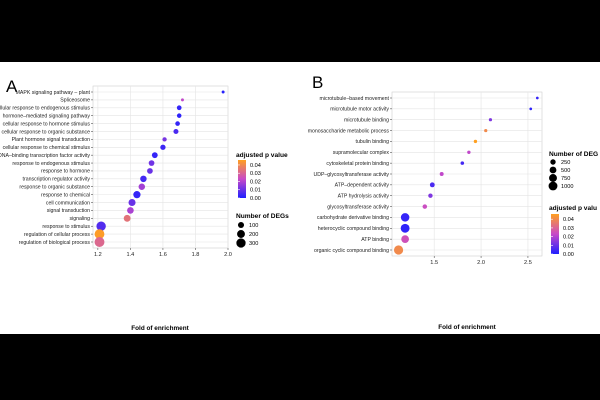 The height and width of the screenshot is (400, 600). What do you see at coordinates (362, 186) in the screenshot?
I see `panel-b-term-label: ATP–dependent activity` at bounding box center [362, 186].